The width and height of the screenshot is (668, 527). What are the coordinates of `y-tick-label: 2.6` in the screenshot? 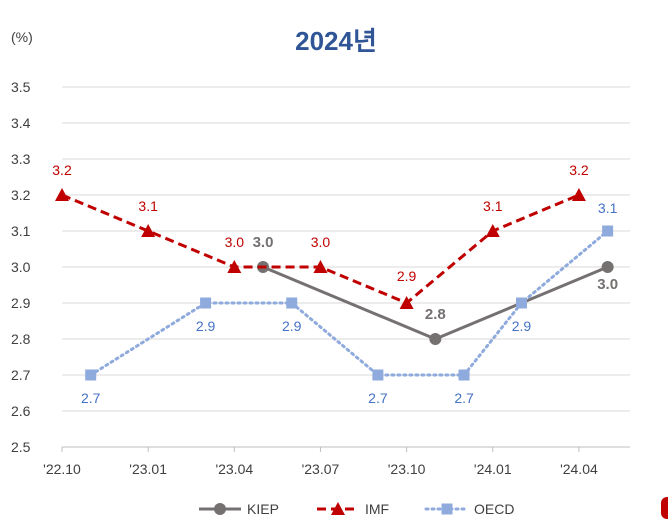 It's located at (21, 411).